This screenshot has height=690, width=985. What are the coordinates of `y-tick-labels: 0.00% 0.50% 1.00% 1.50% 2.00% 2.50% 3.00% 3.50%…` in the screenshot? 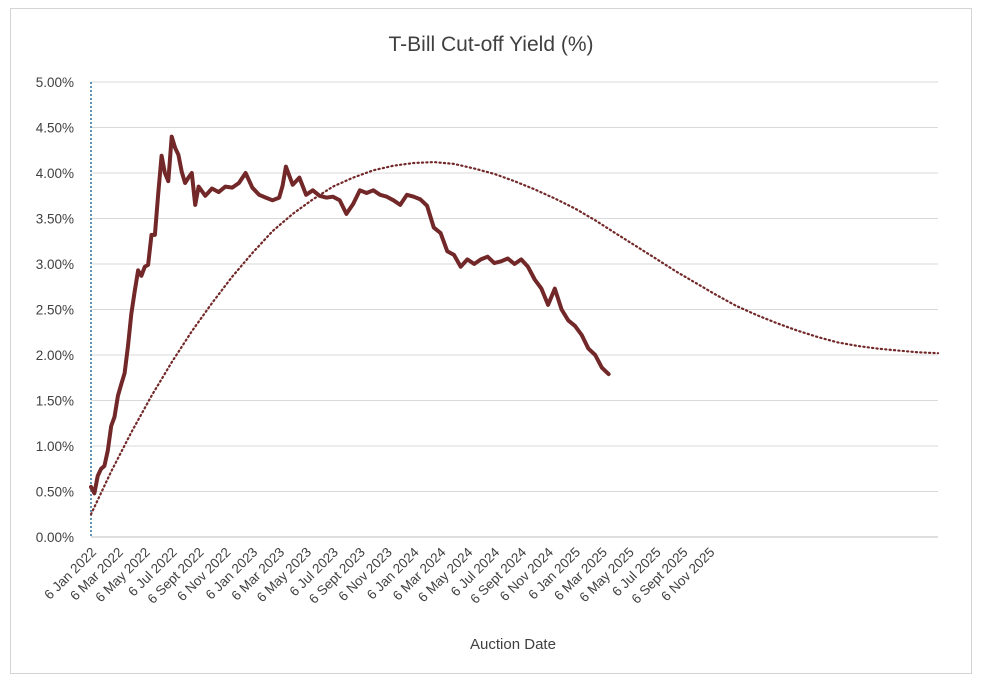 It's located at (55, 310).